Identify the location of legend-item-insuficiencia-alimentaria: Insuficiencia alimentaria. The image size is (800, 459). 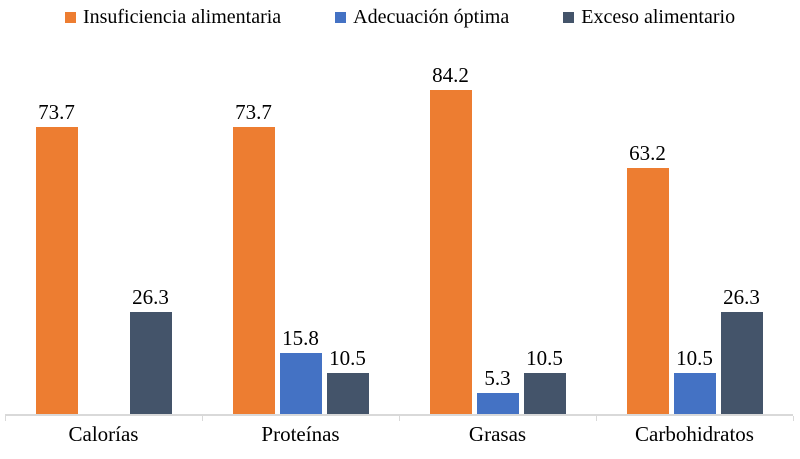
(173, 17).